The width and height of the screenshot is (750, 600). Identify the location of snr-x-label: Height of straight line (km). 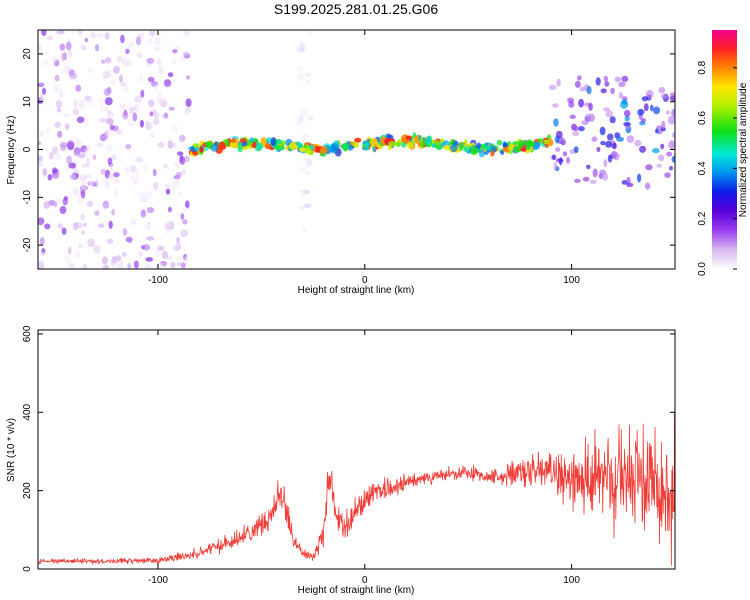
(356, 590).